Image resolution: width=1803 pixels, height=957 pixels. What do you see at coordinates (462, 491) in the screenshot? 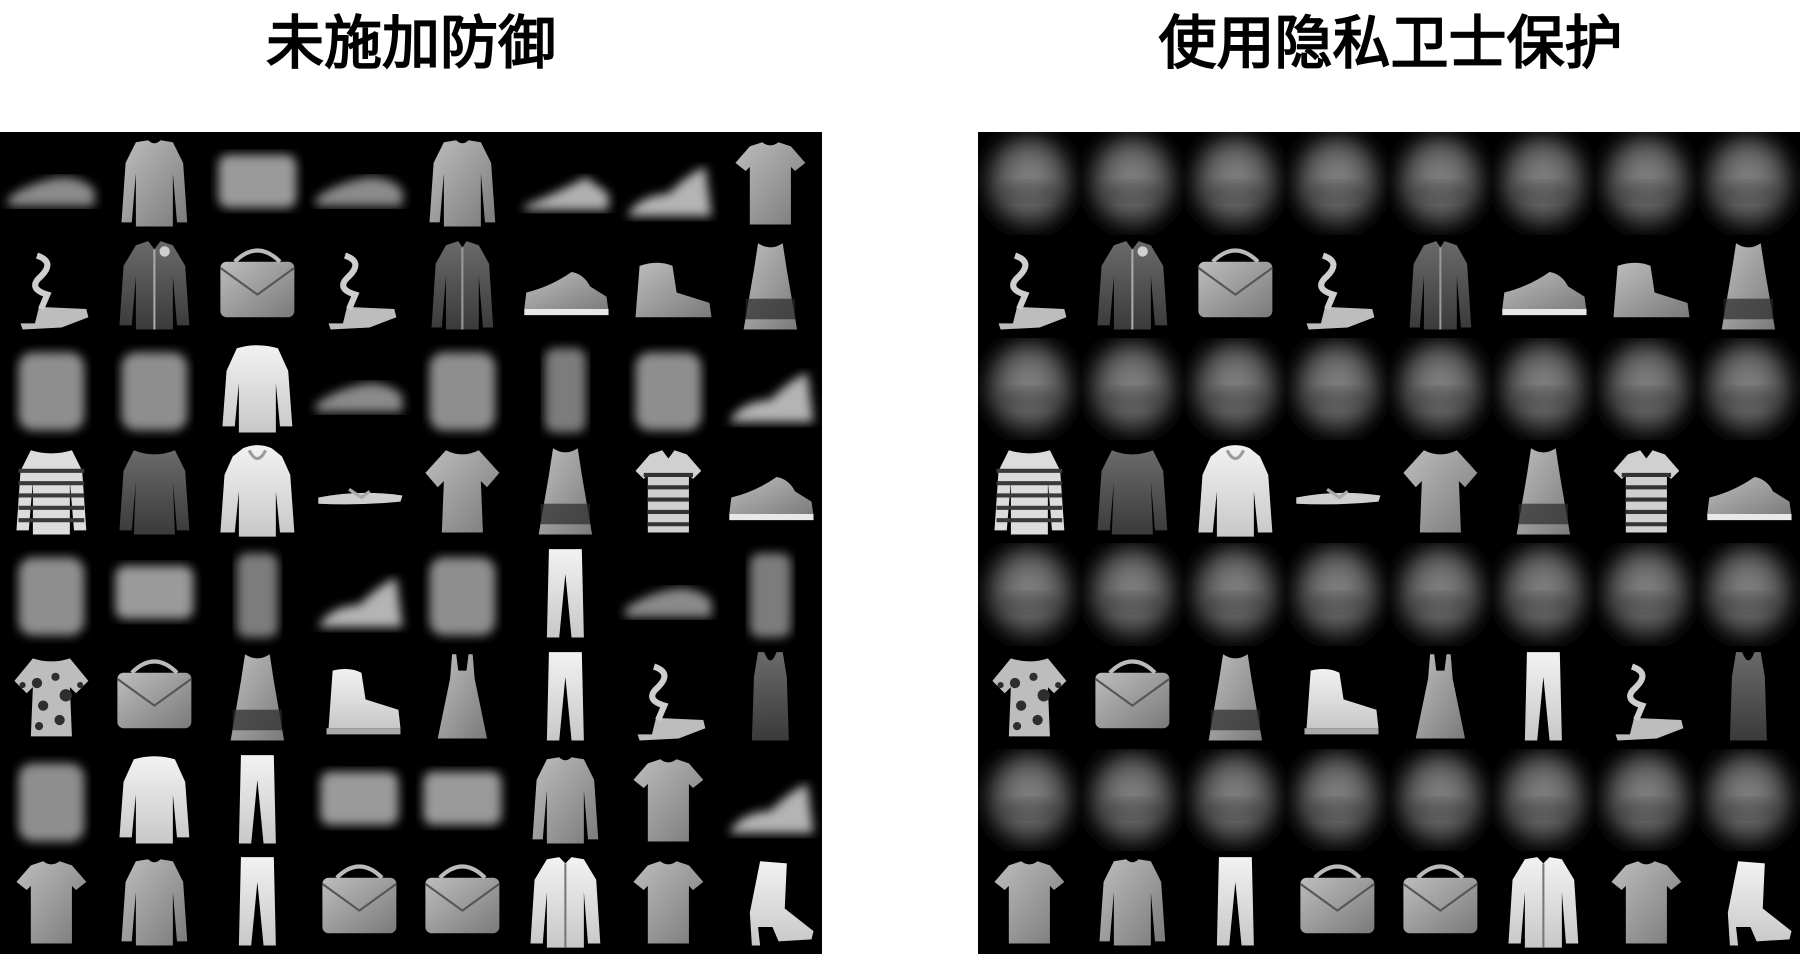
I see `thumbnail-blouse` at bounding box center [462, 491].